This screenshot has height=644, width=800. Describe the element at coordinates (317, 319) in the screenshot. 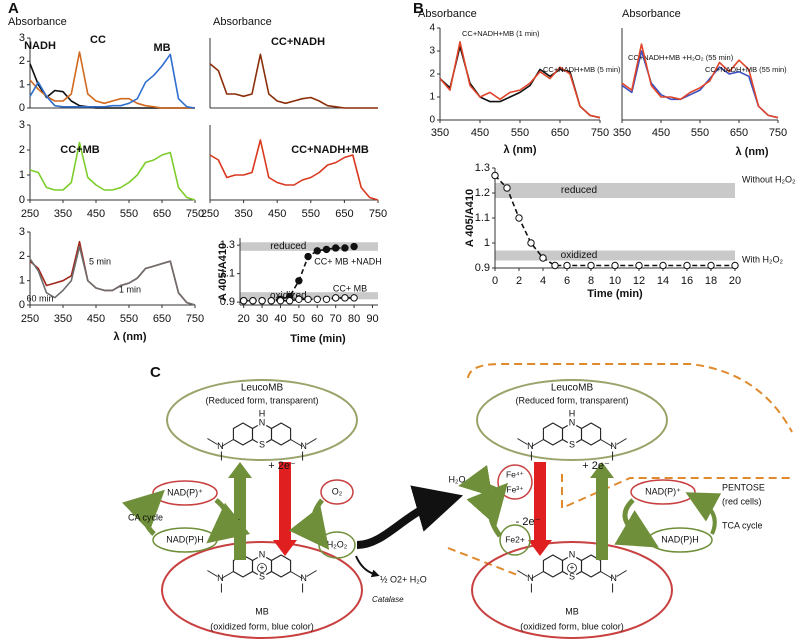

I see `x-tick-label: 60` at that location.